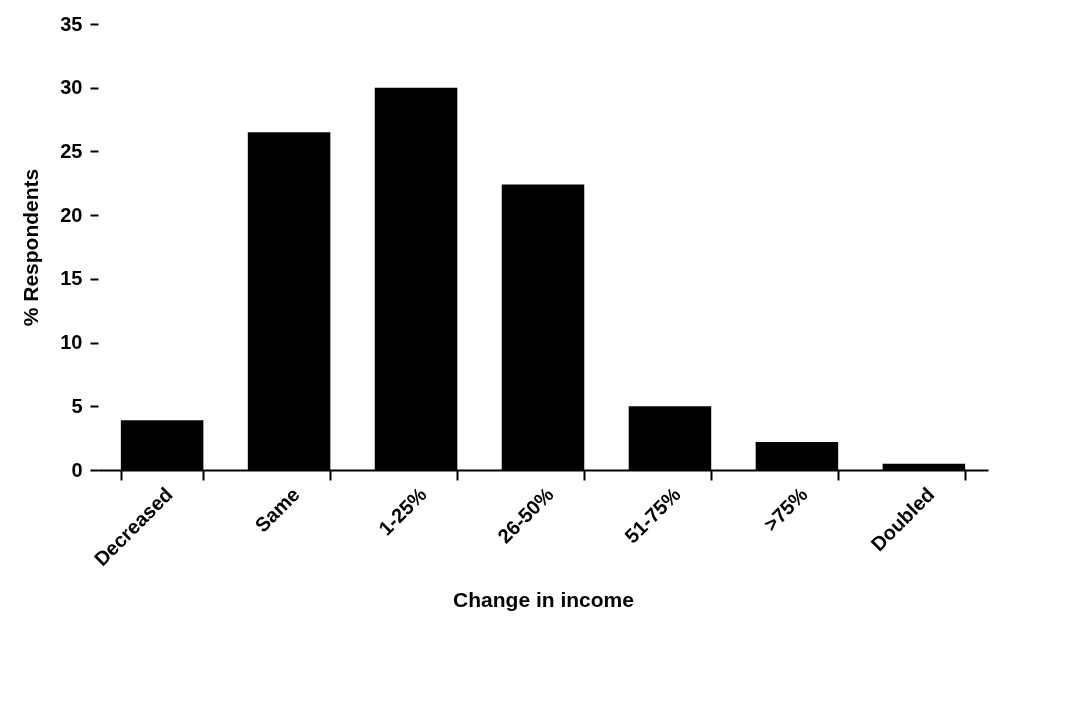  I want to click on y-axis-title: % Respondents, so click(31, 247).